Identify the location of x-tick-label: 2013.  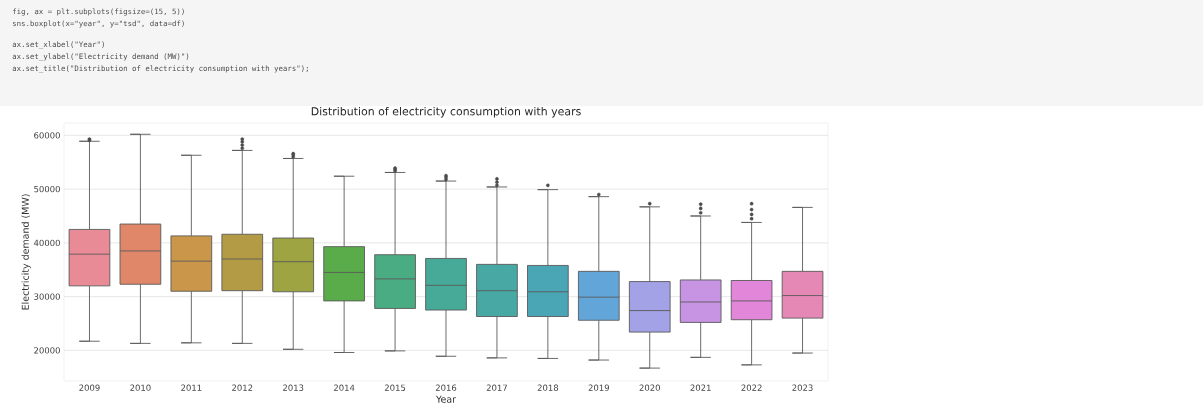
(293, 387).